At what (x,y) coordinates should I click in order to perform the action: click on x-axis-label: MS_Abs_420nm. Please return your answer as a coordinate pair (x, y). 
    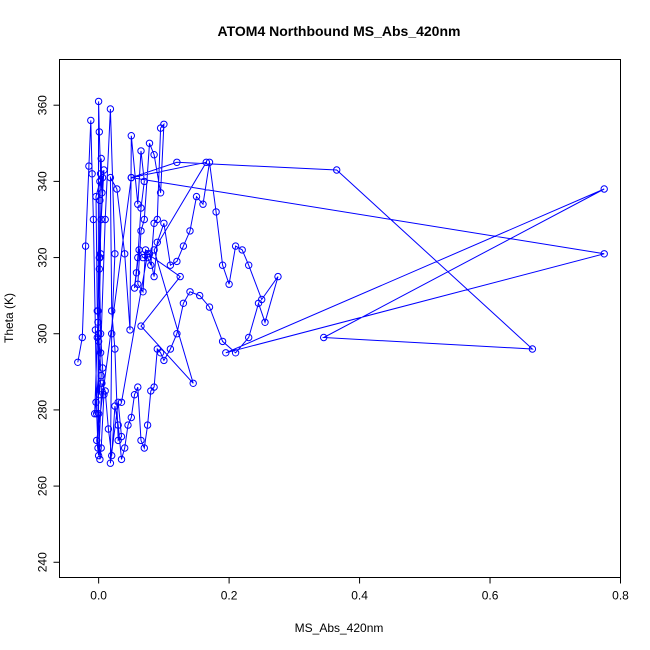
    Looking at the image, I should click on (339, 628).